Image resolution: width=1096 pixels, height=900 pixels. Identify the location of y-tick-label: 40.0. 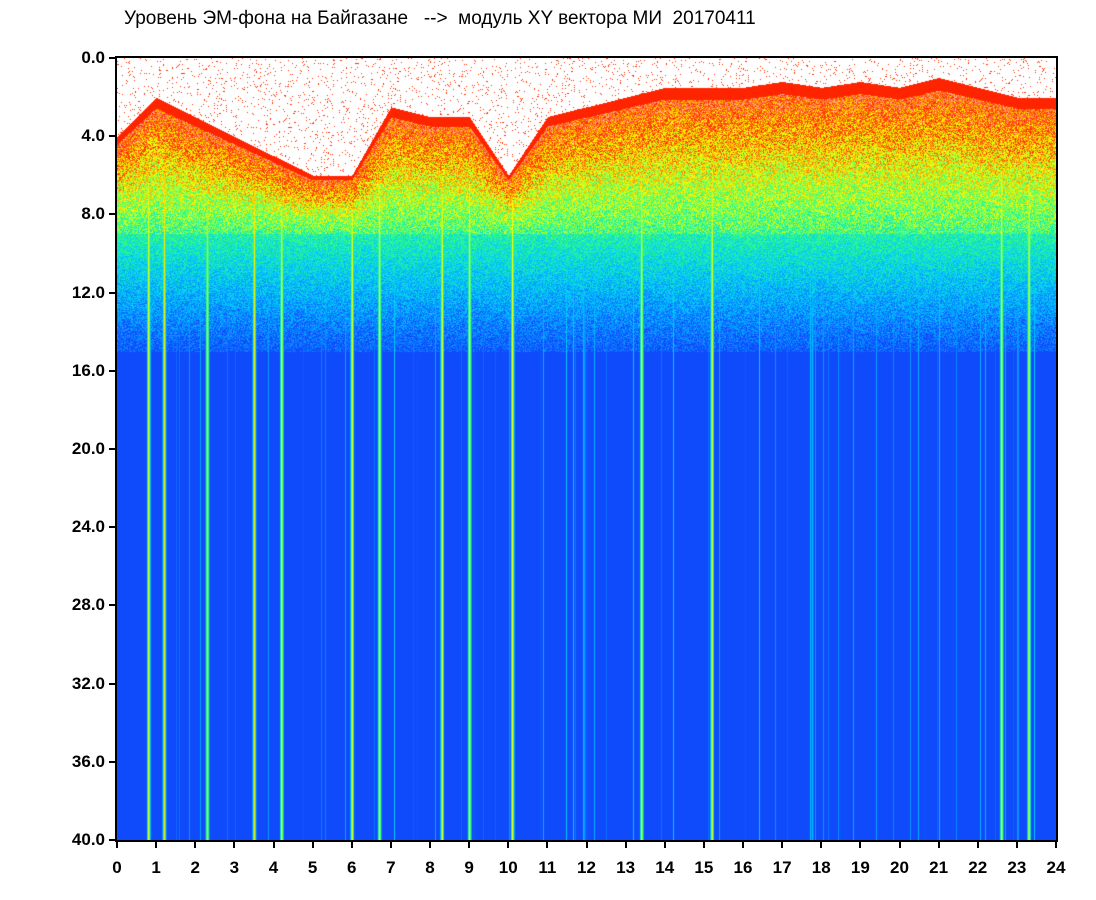
(88, 839).